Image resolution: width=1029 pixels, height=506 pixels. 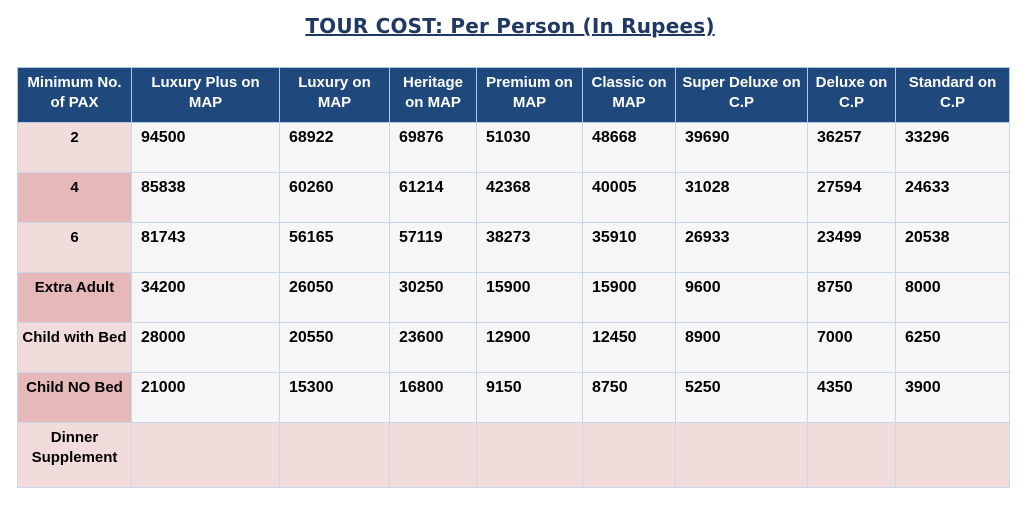 What do you see at coordinates (205, 197) in the screenshot?
I see `table-cell: 85838` at bounding box center [205, 197].